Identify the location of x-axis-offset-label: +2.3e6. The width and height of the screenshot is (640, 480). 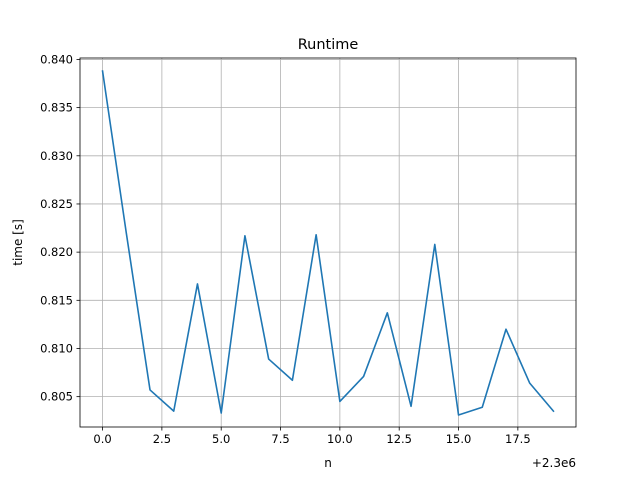
(554, 463).